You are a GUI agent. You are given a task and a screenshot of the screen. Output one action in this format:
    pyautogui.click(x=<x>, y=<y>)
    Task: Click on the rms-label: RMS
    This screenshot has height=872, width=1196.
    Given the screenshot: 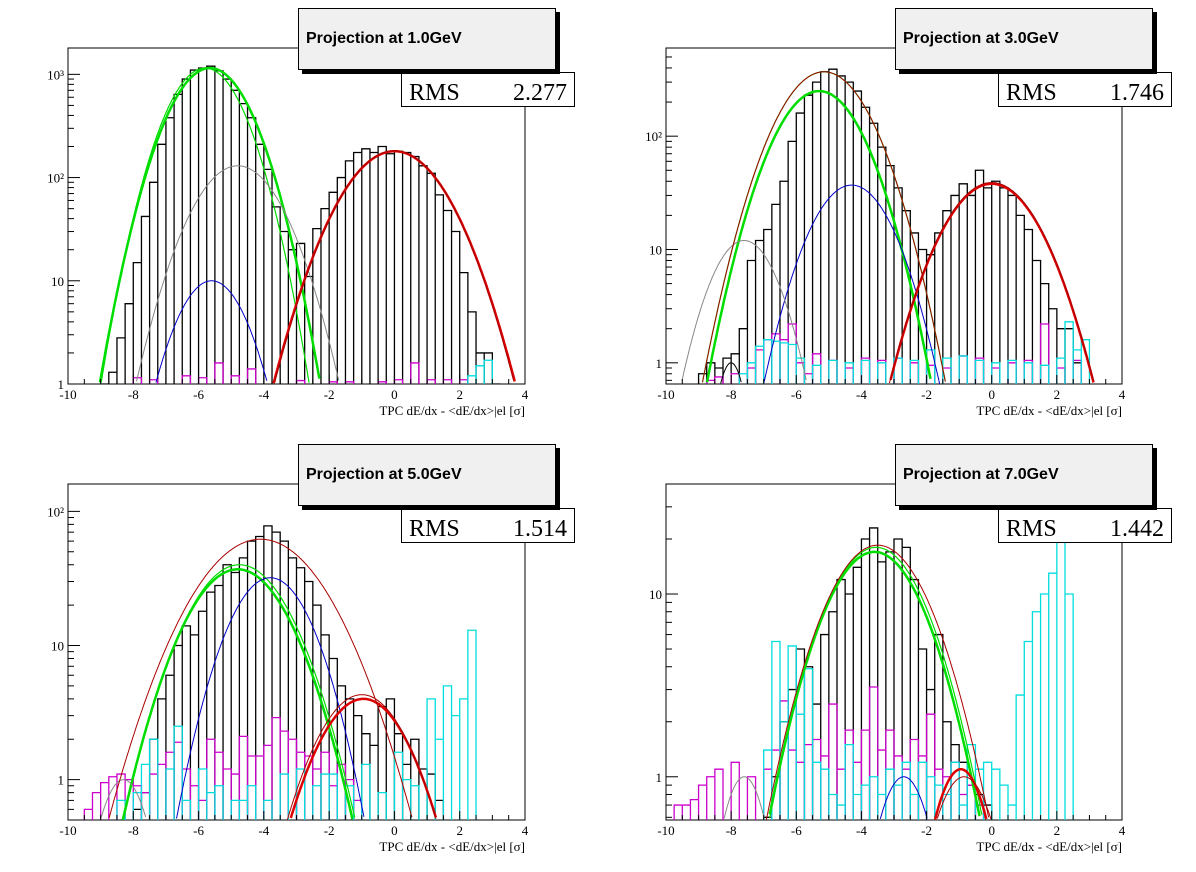 What is the action you would take?
    pyautogui.click(x=1031, y=93)
    